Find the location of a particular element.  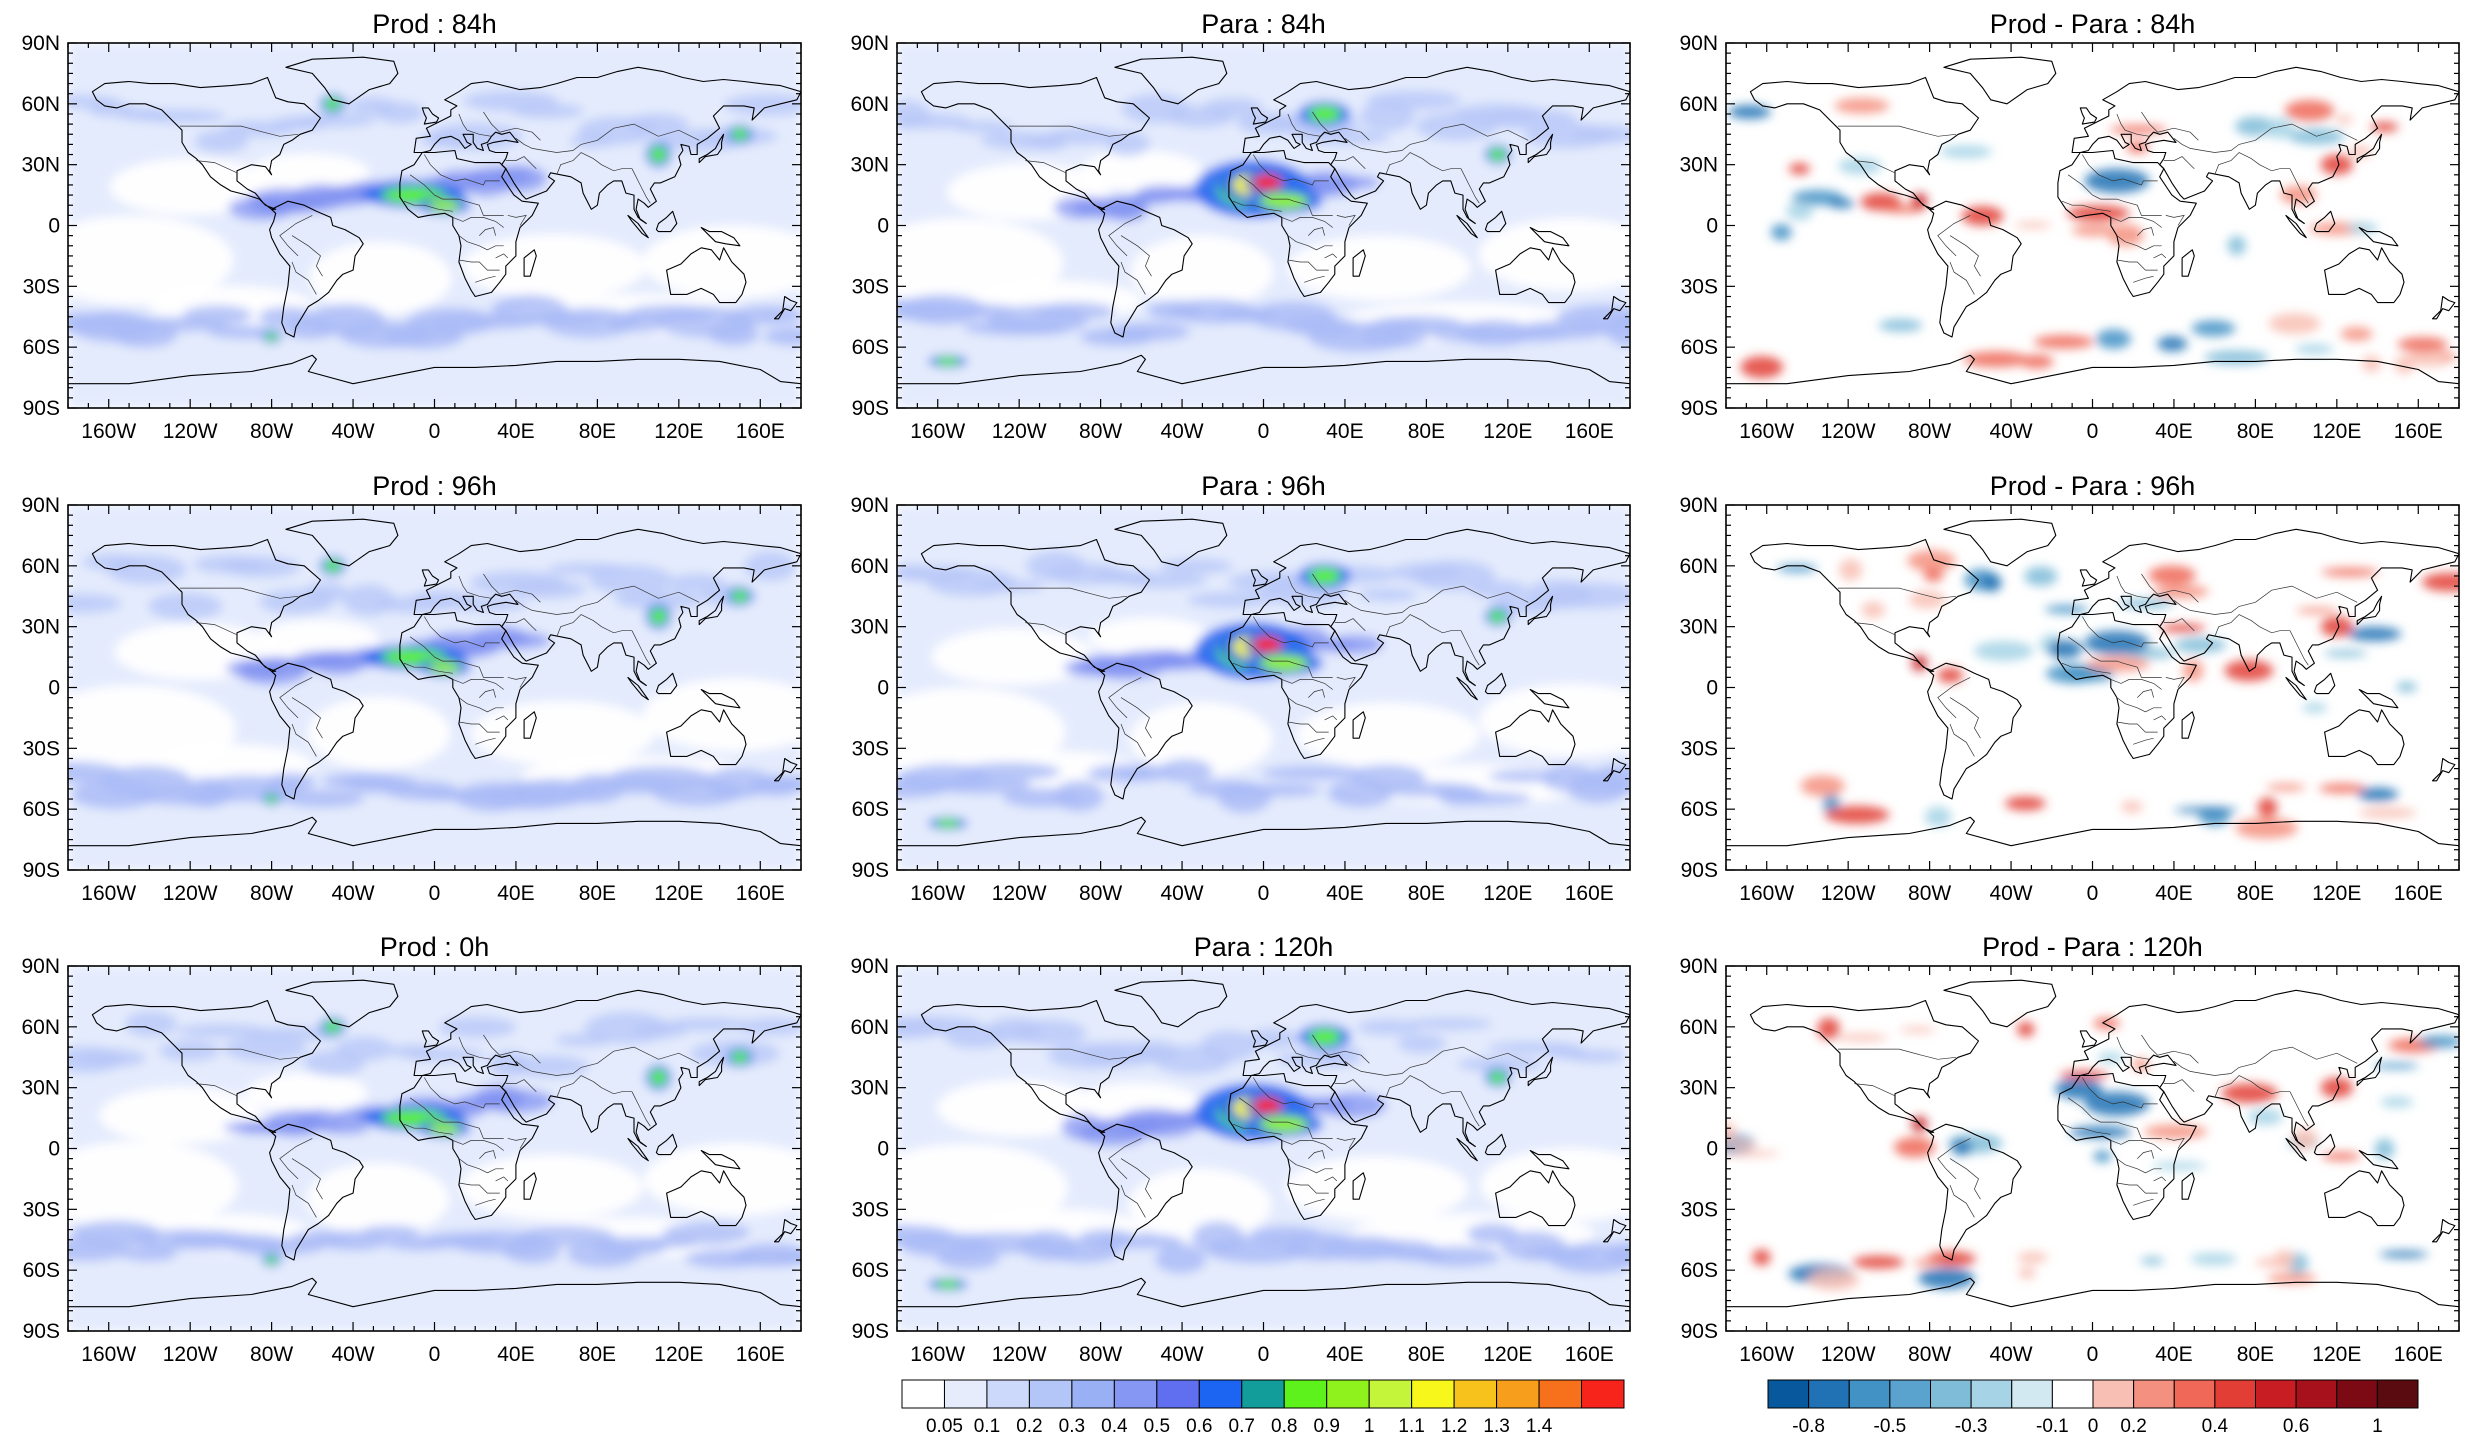

panel-title: Para : 84h is located at coordinates (1263, 24).